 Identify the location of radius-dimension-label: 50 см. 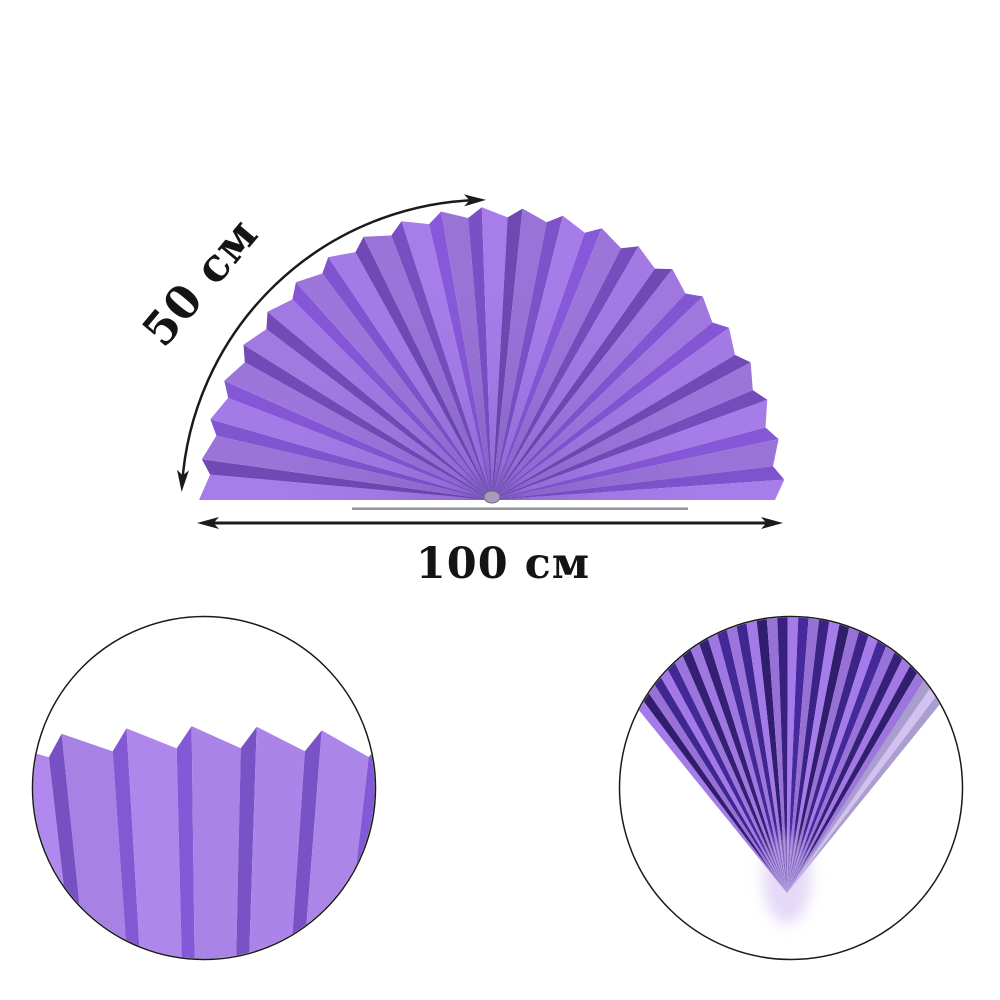
(200, 282).